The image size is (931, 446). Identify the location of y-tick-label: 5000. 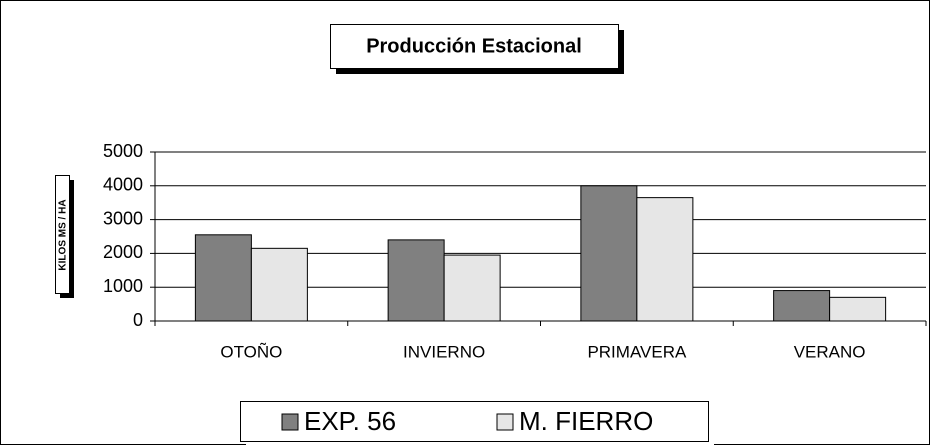
(123, 151).